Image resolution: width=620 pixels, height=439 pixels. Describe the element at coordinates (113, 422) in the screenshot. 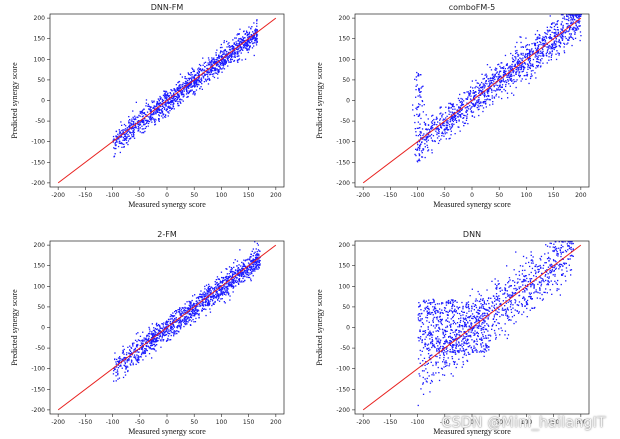

I see `x-tick-label: -100` at that location.